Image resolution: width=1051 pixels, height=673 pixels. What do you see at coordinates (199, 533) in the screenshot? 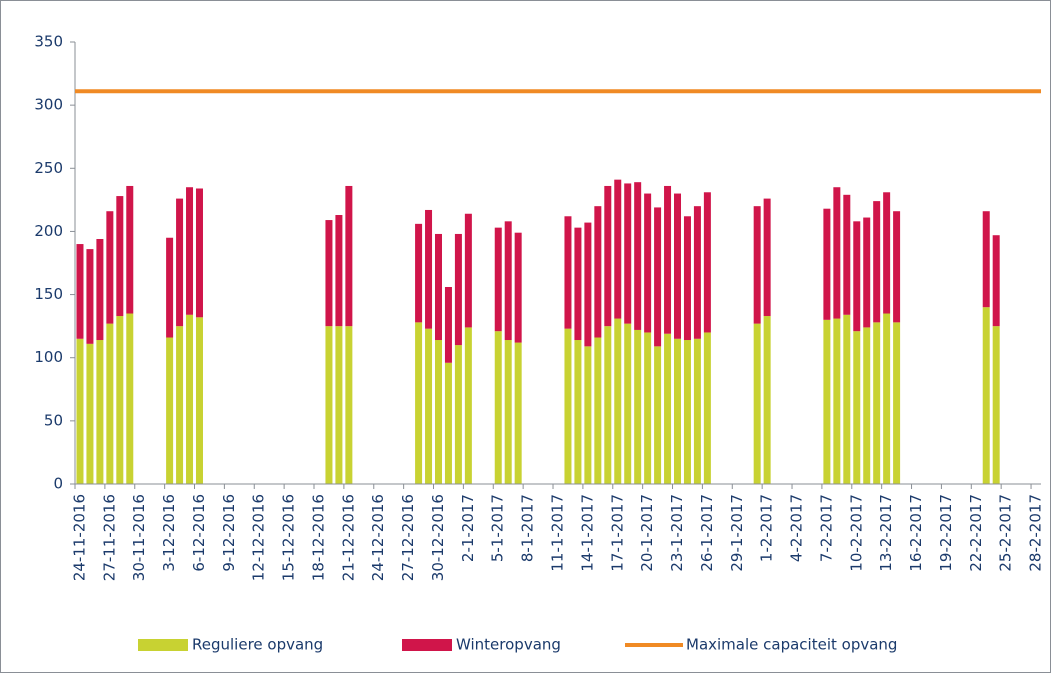
I see `x-tick-label: 6-12-2016` at bounding box center [199, 533].